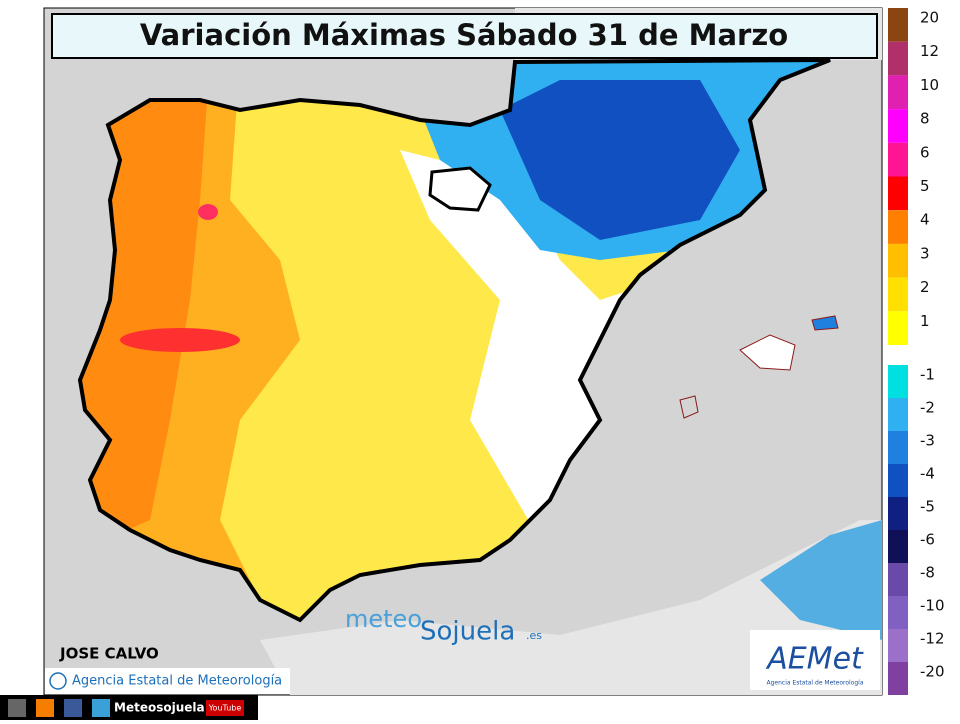  What do you see at coordinates (927, 540) in the screenshot?
I see `legend-label: -6` at bounding box center [927, 540].